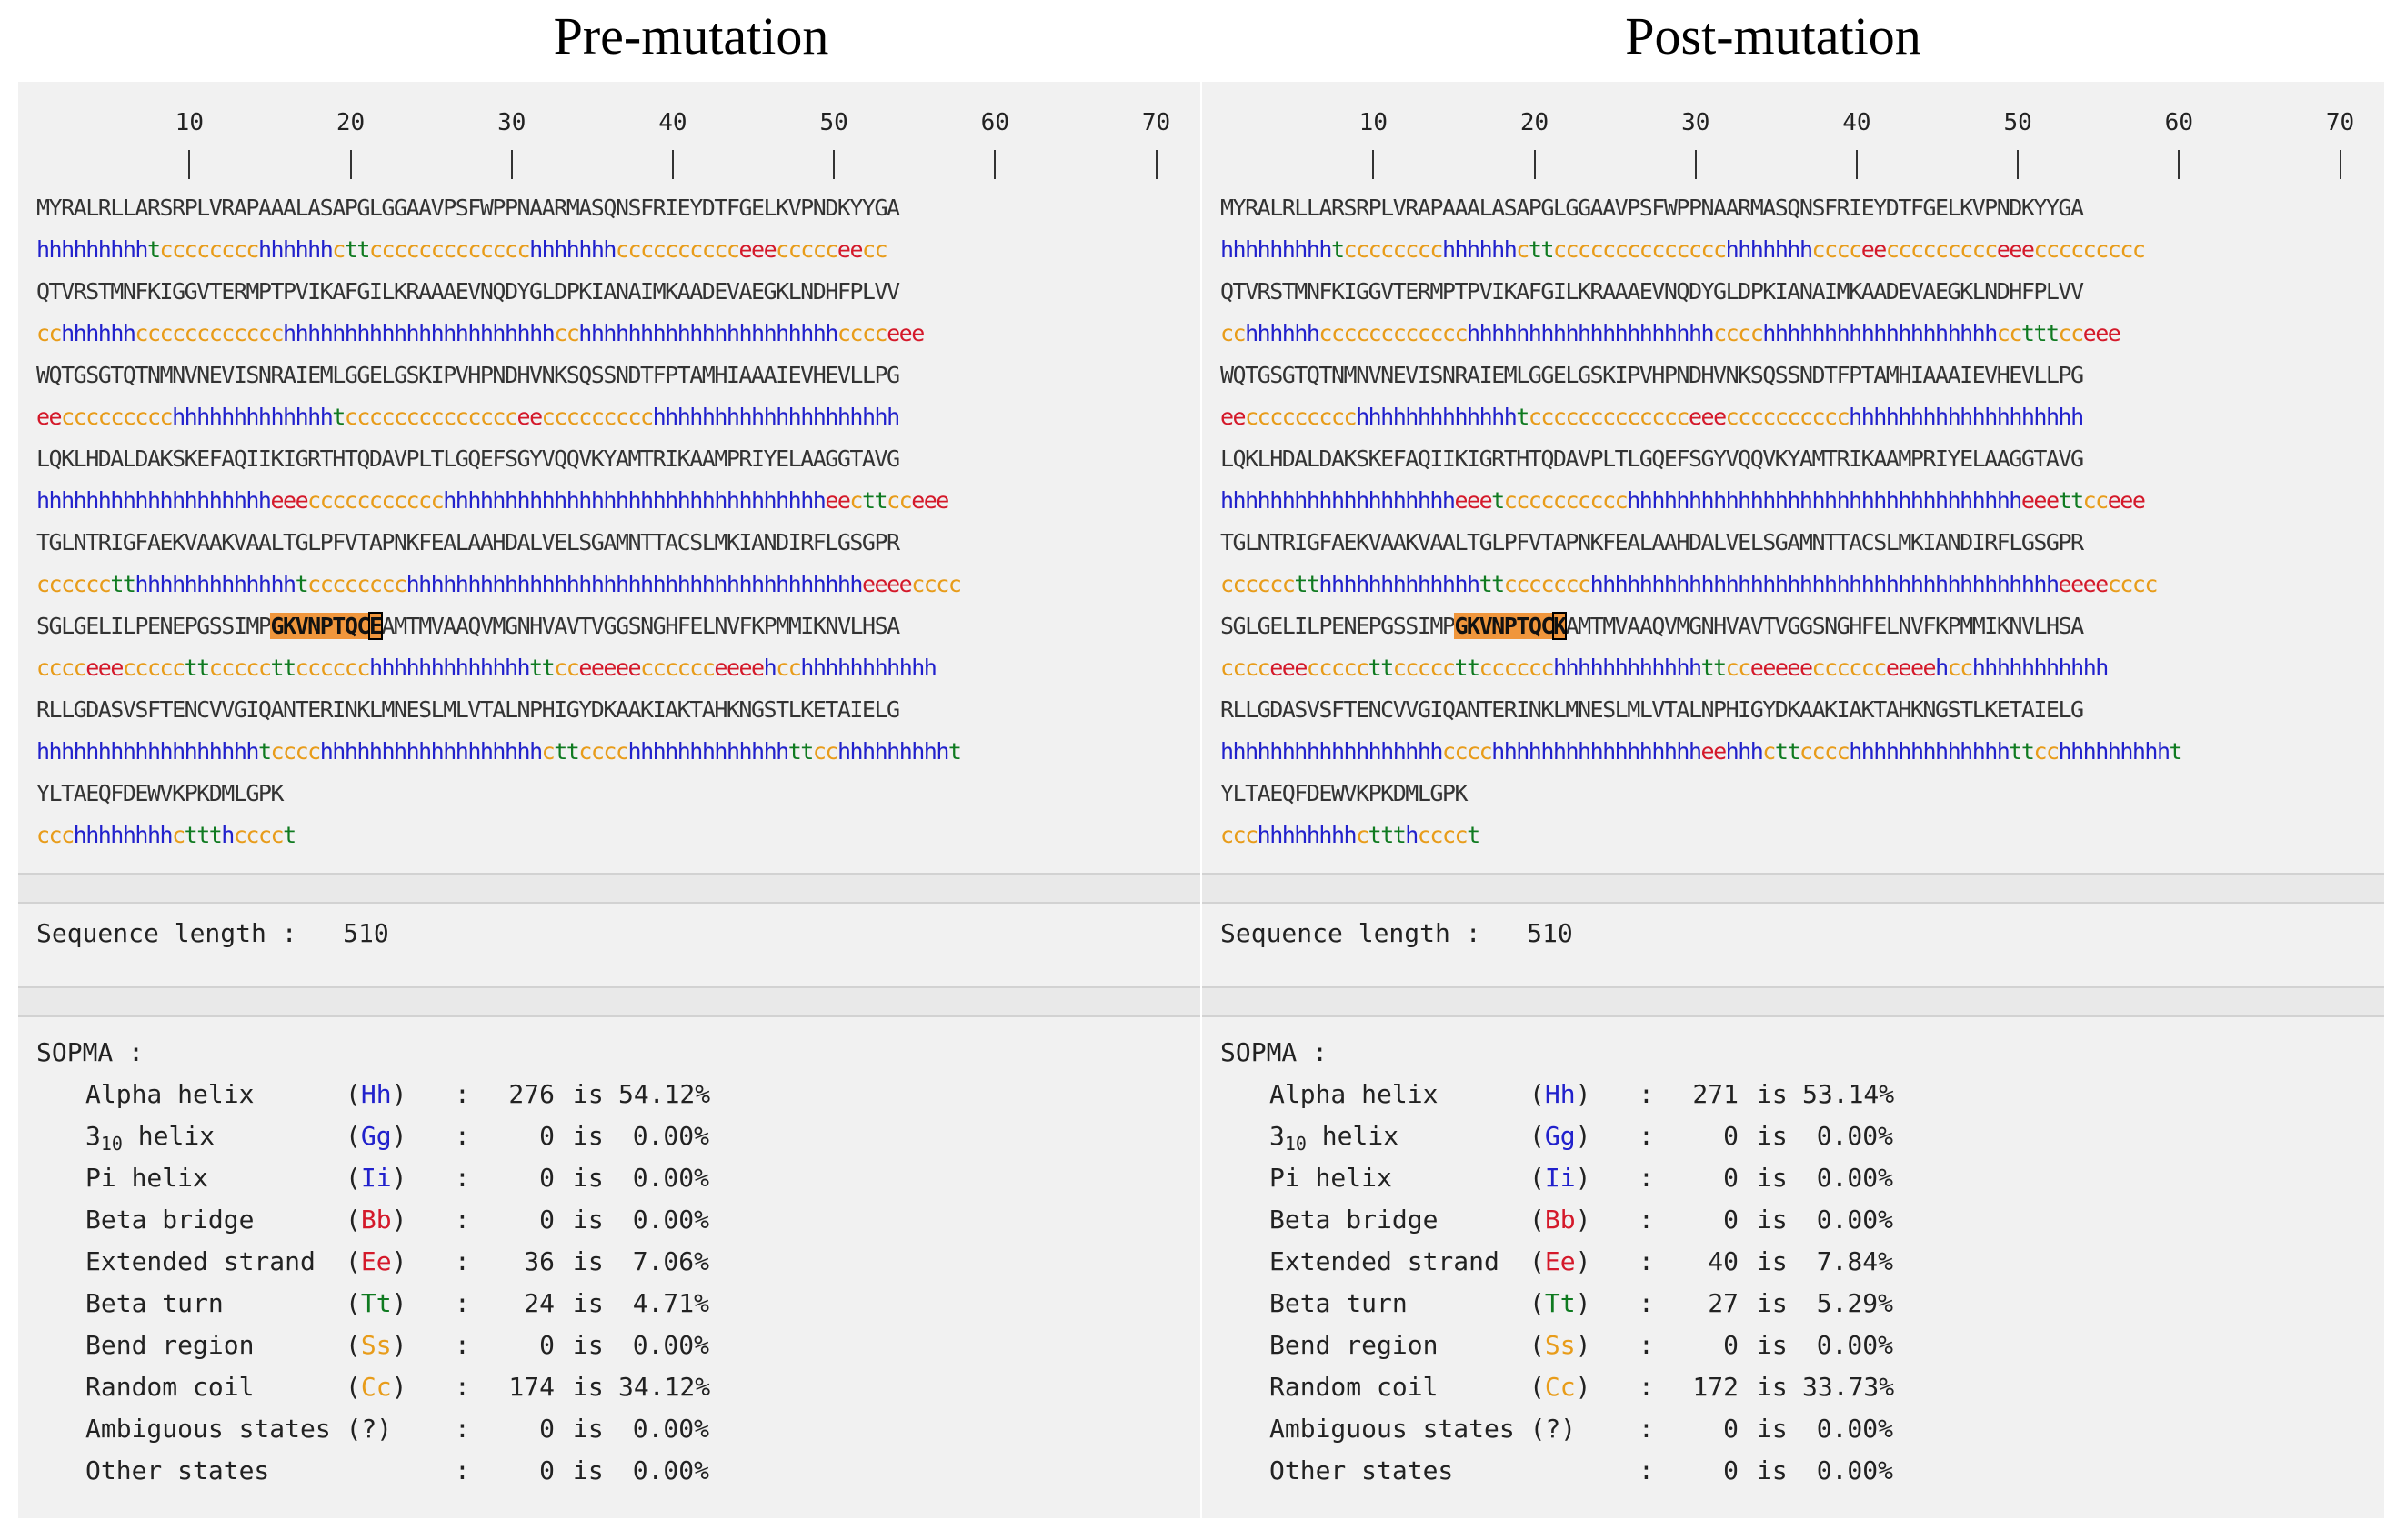 The width and height of the screenshot is (2406, 1540). I want to click on structure-run: ccccccccc, so click(597, 417).